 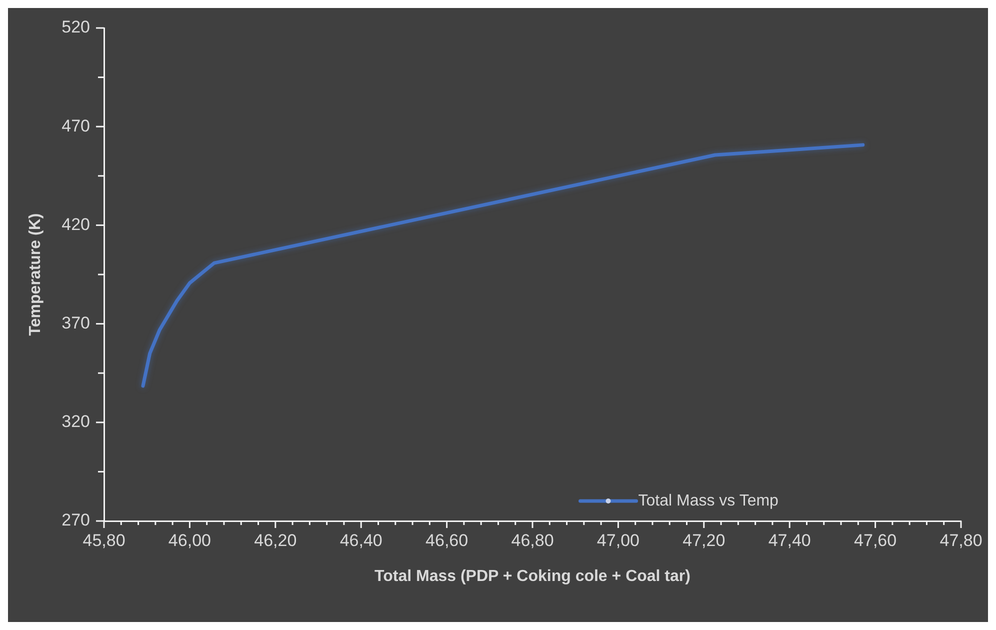 What do you see at coordinates (76, 126) in the screenshot?
I see `y-tick-label: 470` at bounding box center [76, 126].